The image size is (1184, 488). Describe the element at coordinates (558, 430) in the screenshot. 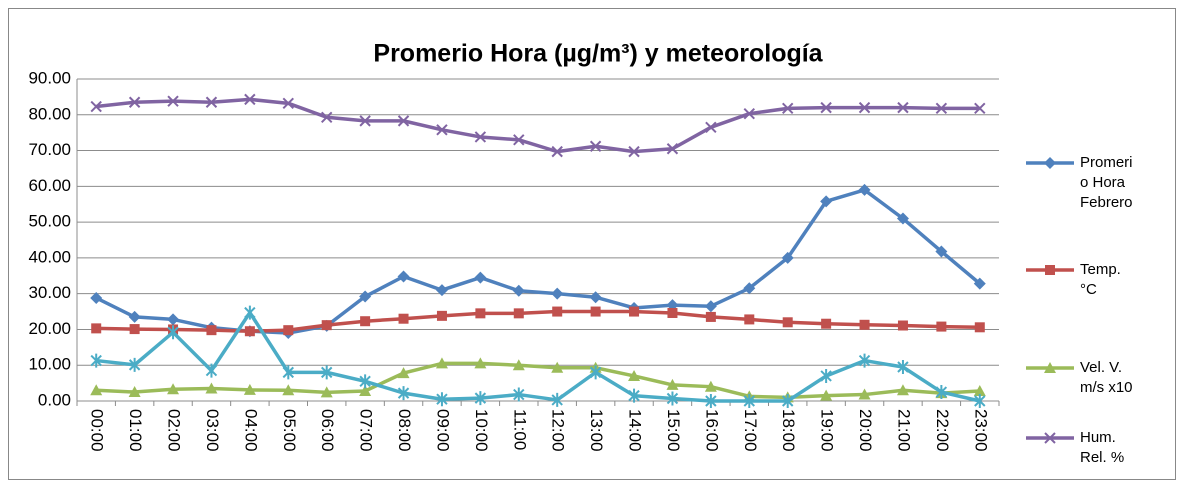

I see `x-tick-label: 12:00` at that location.